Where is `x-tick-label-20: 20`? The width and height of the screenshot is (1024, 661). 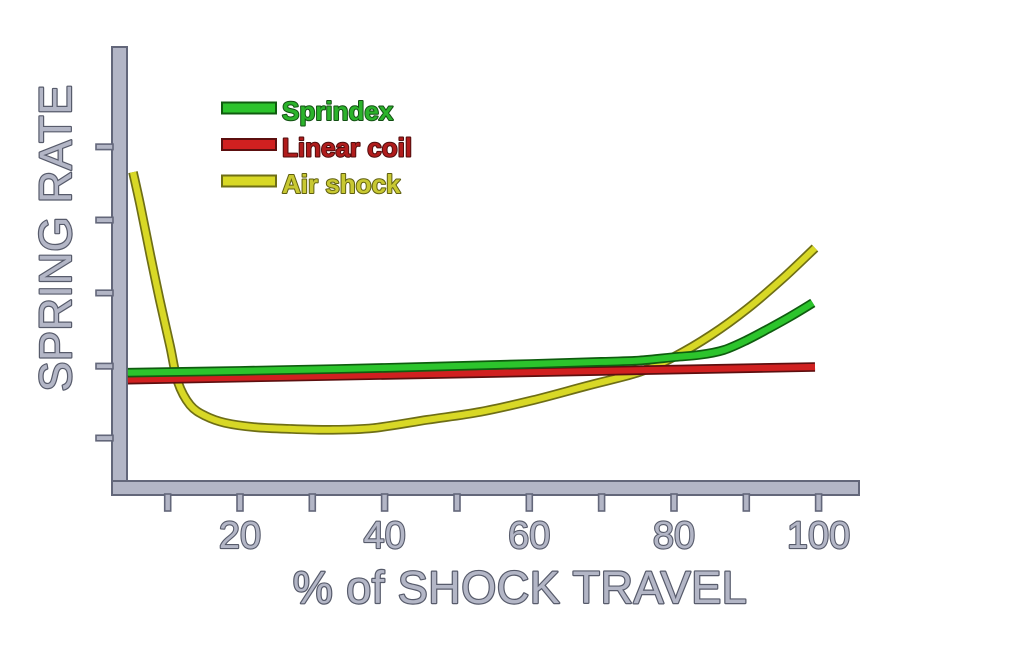 x-tick-label-20: 20 is located at coordinates (240, 536).